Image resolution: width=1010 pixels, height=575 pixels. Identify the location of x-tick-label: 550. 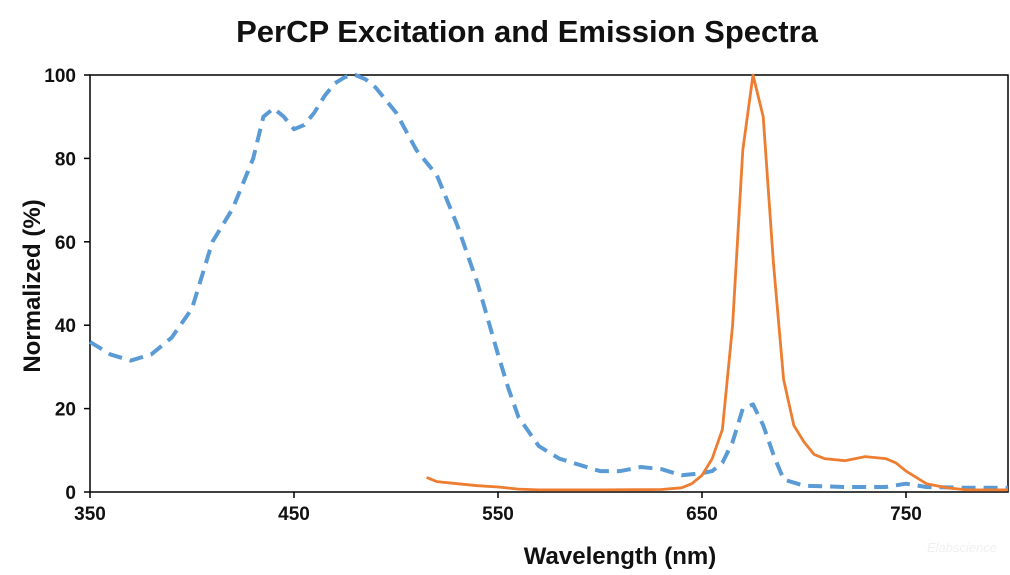
(498, 514).